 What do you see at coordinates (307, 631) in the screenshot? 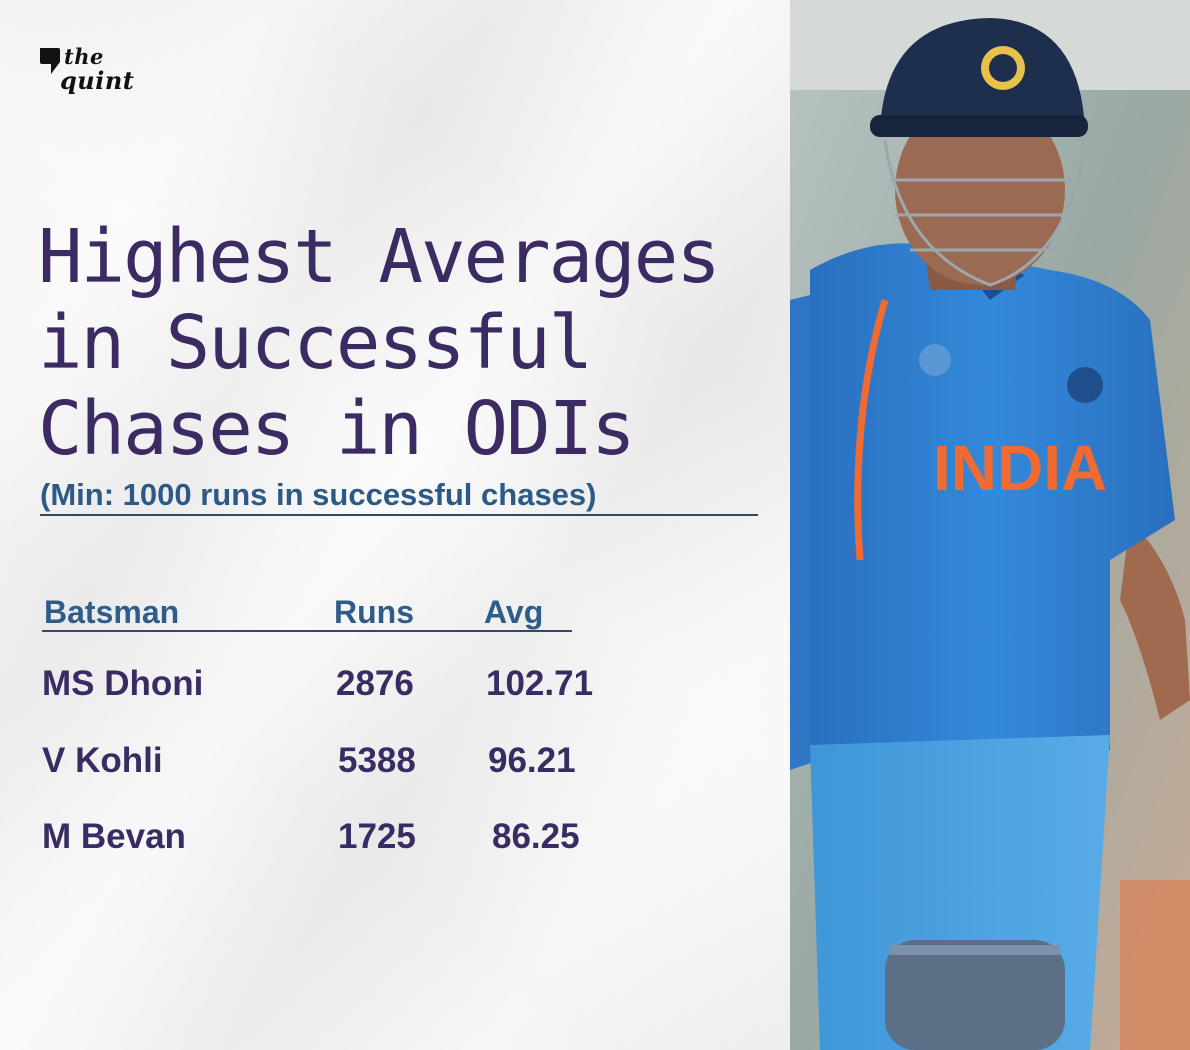
I see `header-underline` at bounding box center [307, 631].